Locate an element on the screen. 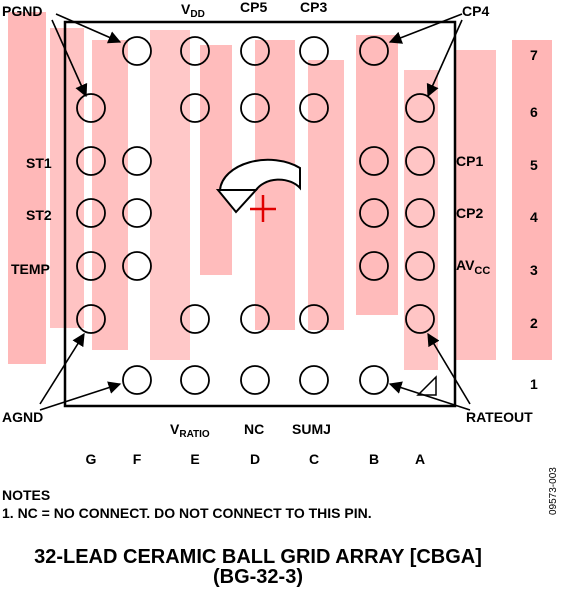 This screenshot has height=589, width=562. center-crosshair-icon is located at coordinates (263, 208).